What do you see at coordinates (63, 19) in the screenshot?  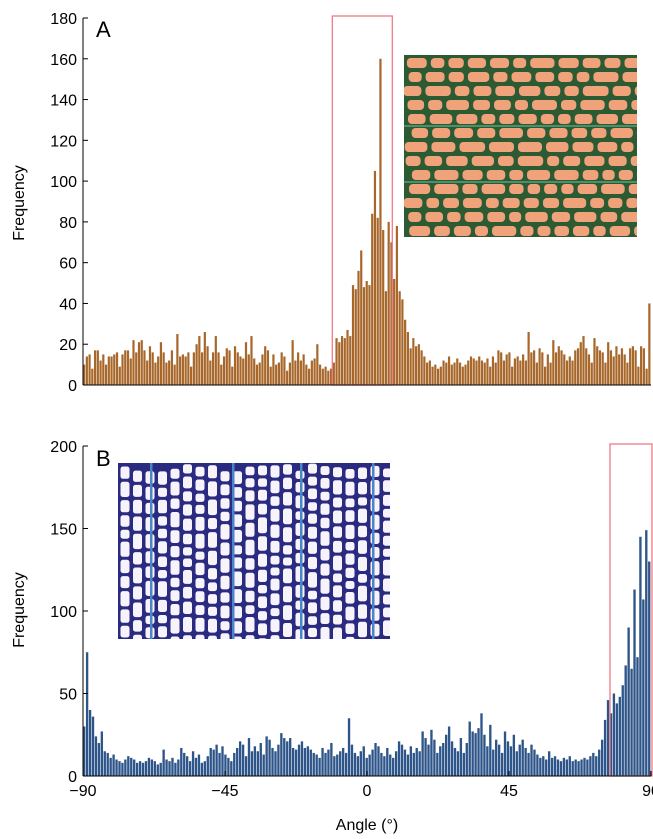 I see `y-tick-label: 180` at bounding box center [63, 19].